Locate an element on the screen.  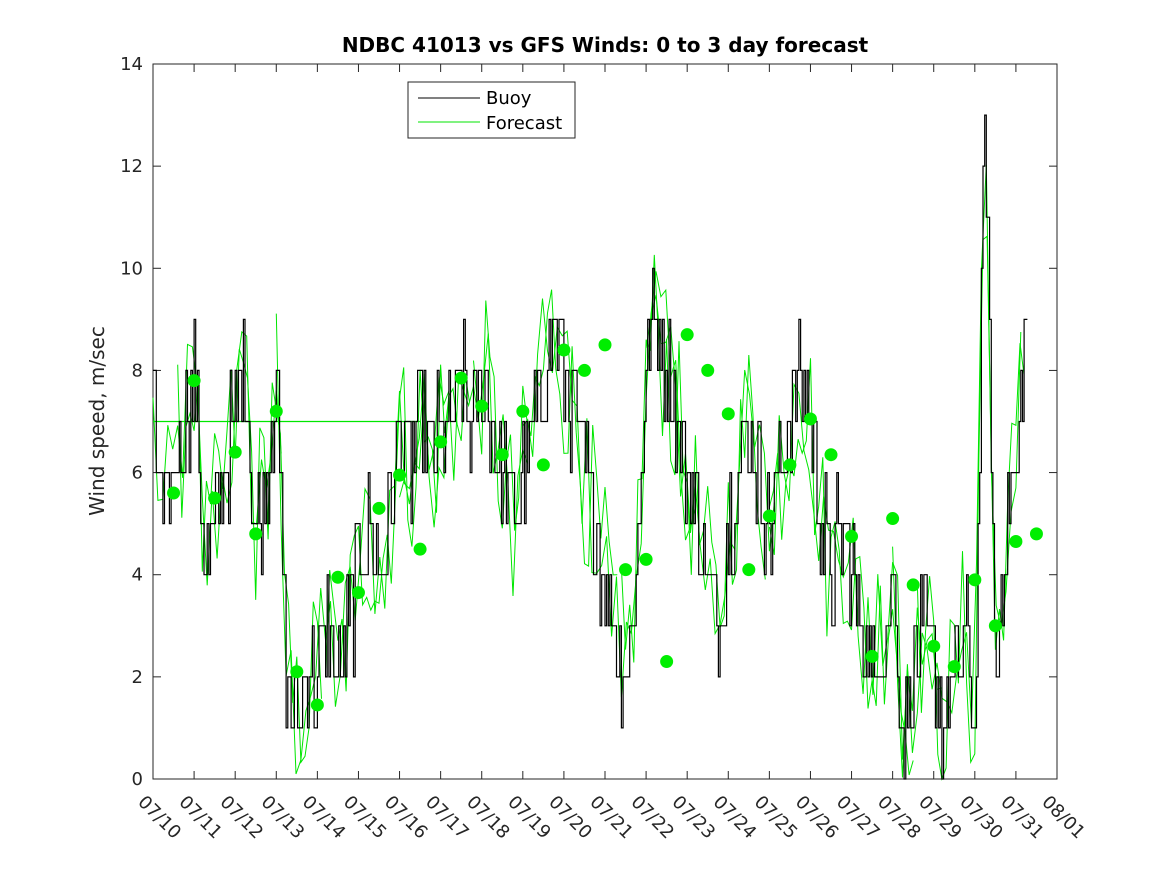
x-tick-label: 07/19 is located at coordinates (529, 818).